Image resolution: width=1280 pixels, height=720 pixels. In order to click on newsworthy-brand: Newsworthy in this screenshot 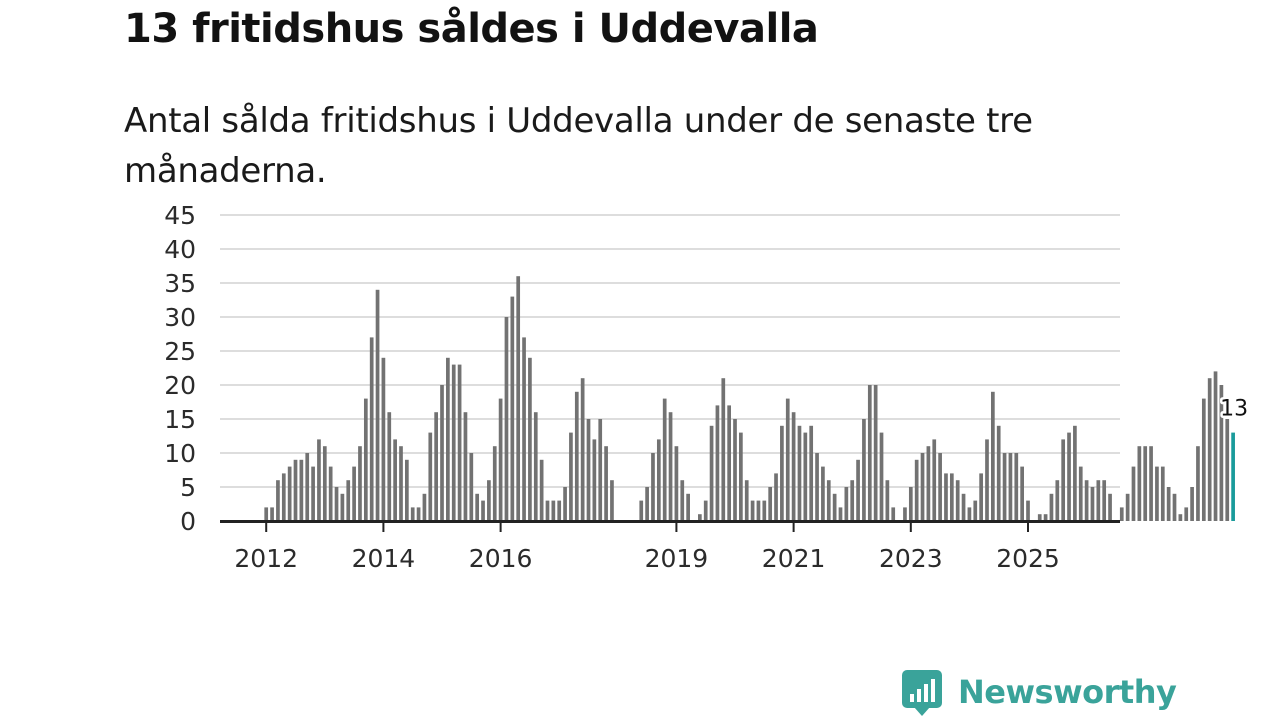, I will do `click(1039, 694)`.